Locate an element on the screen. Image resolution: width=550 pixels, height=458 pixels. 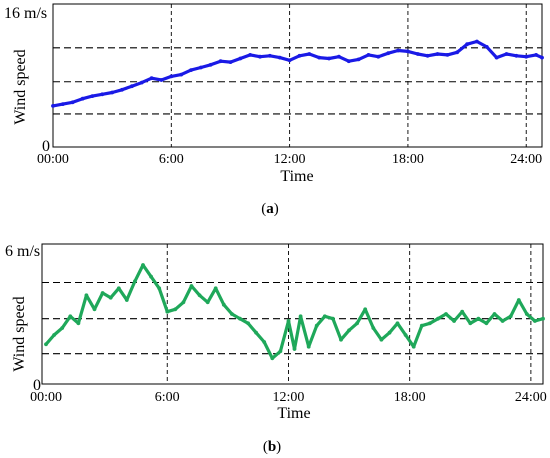
panel-b-y-min-label: 0 is located at coordinates (37, 385).